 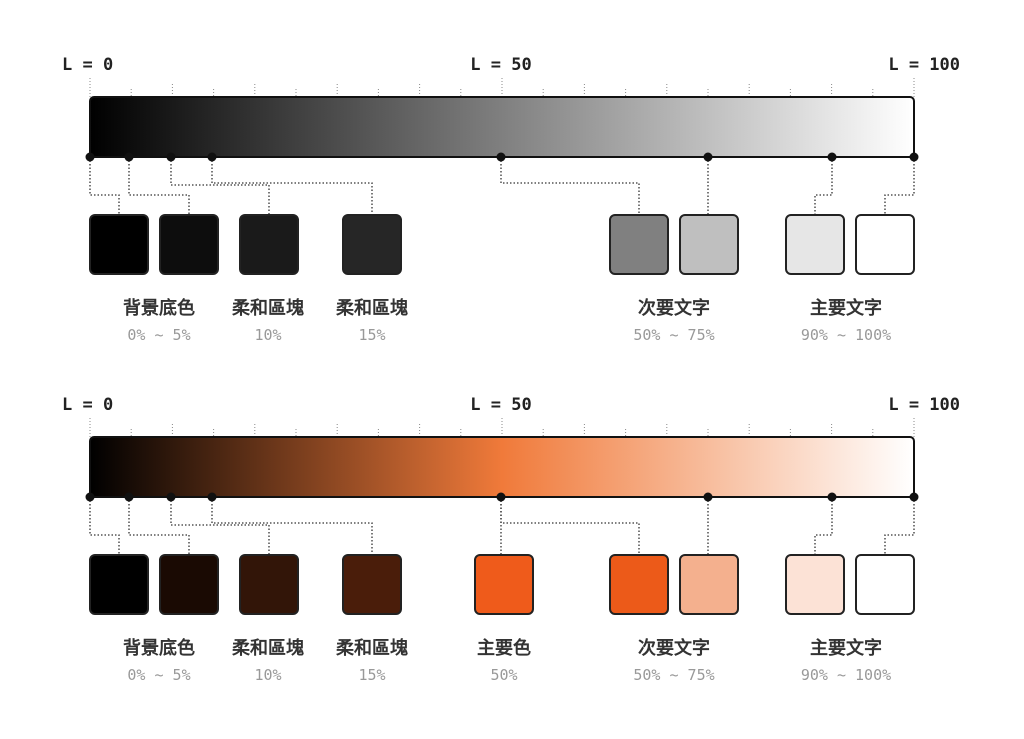 What do you see at coordinates (503, 675) in the screenshot?
I see `group-range: 50%` at bounding box center [503, 675].